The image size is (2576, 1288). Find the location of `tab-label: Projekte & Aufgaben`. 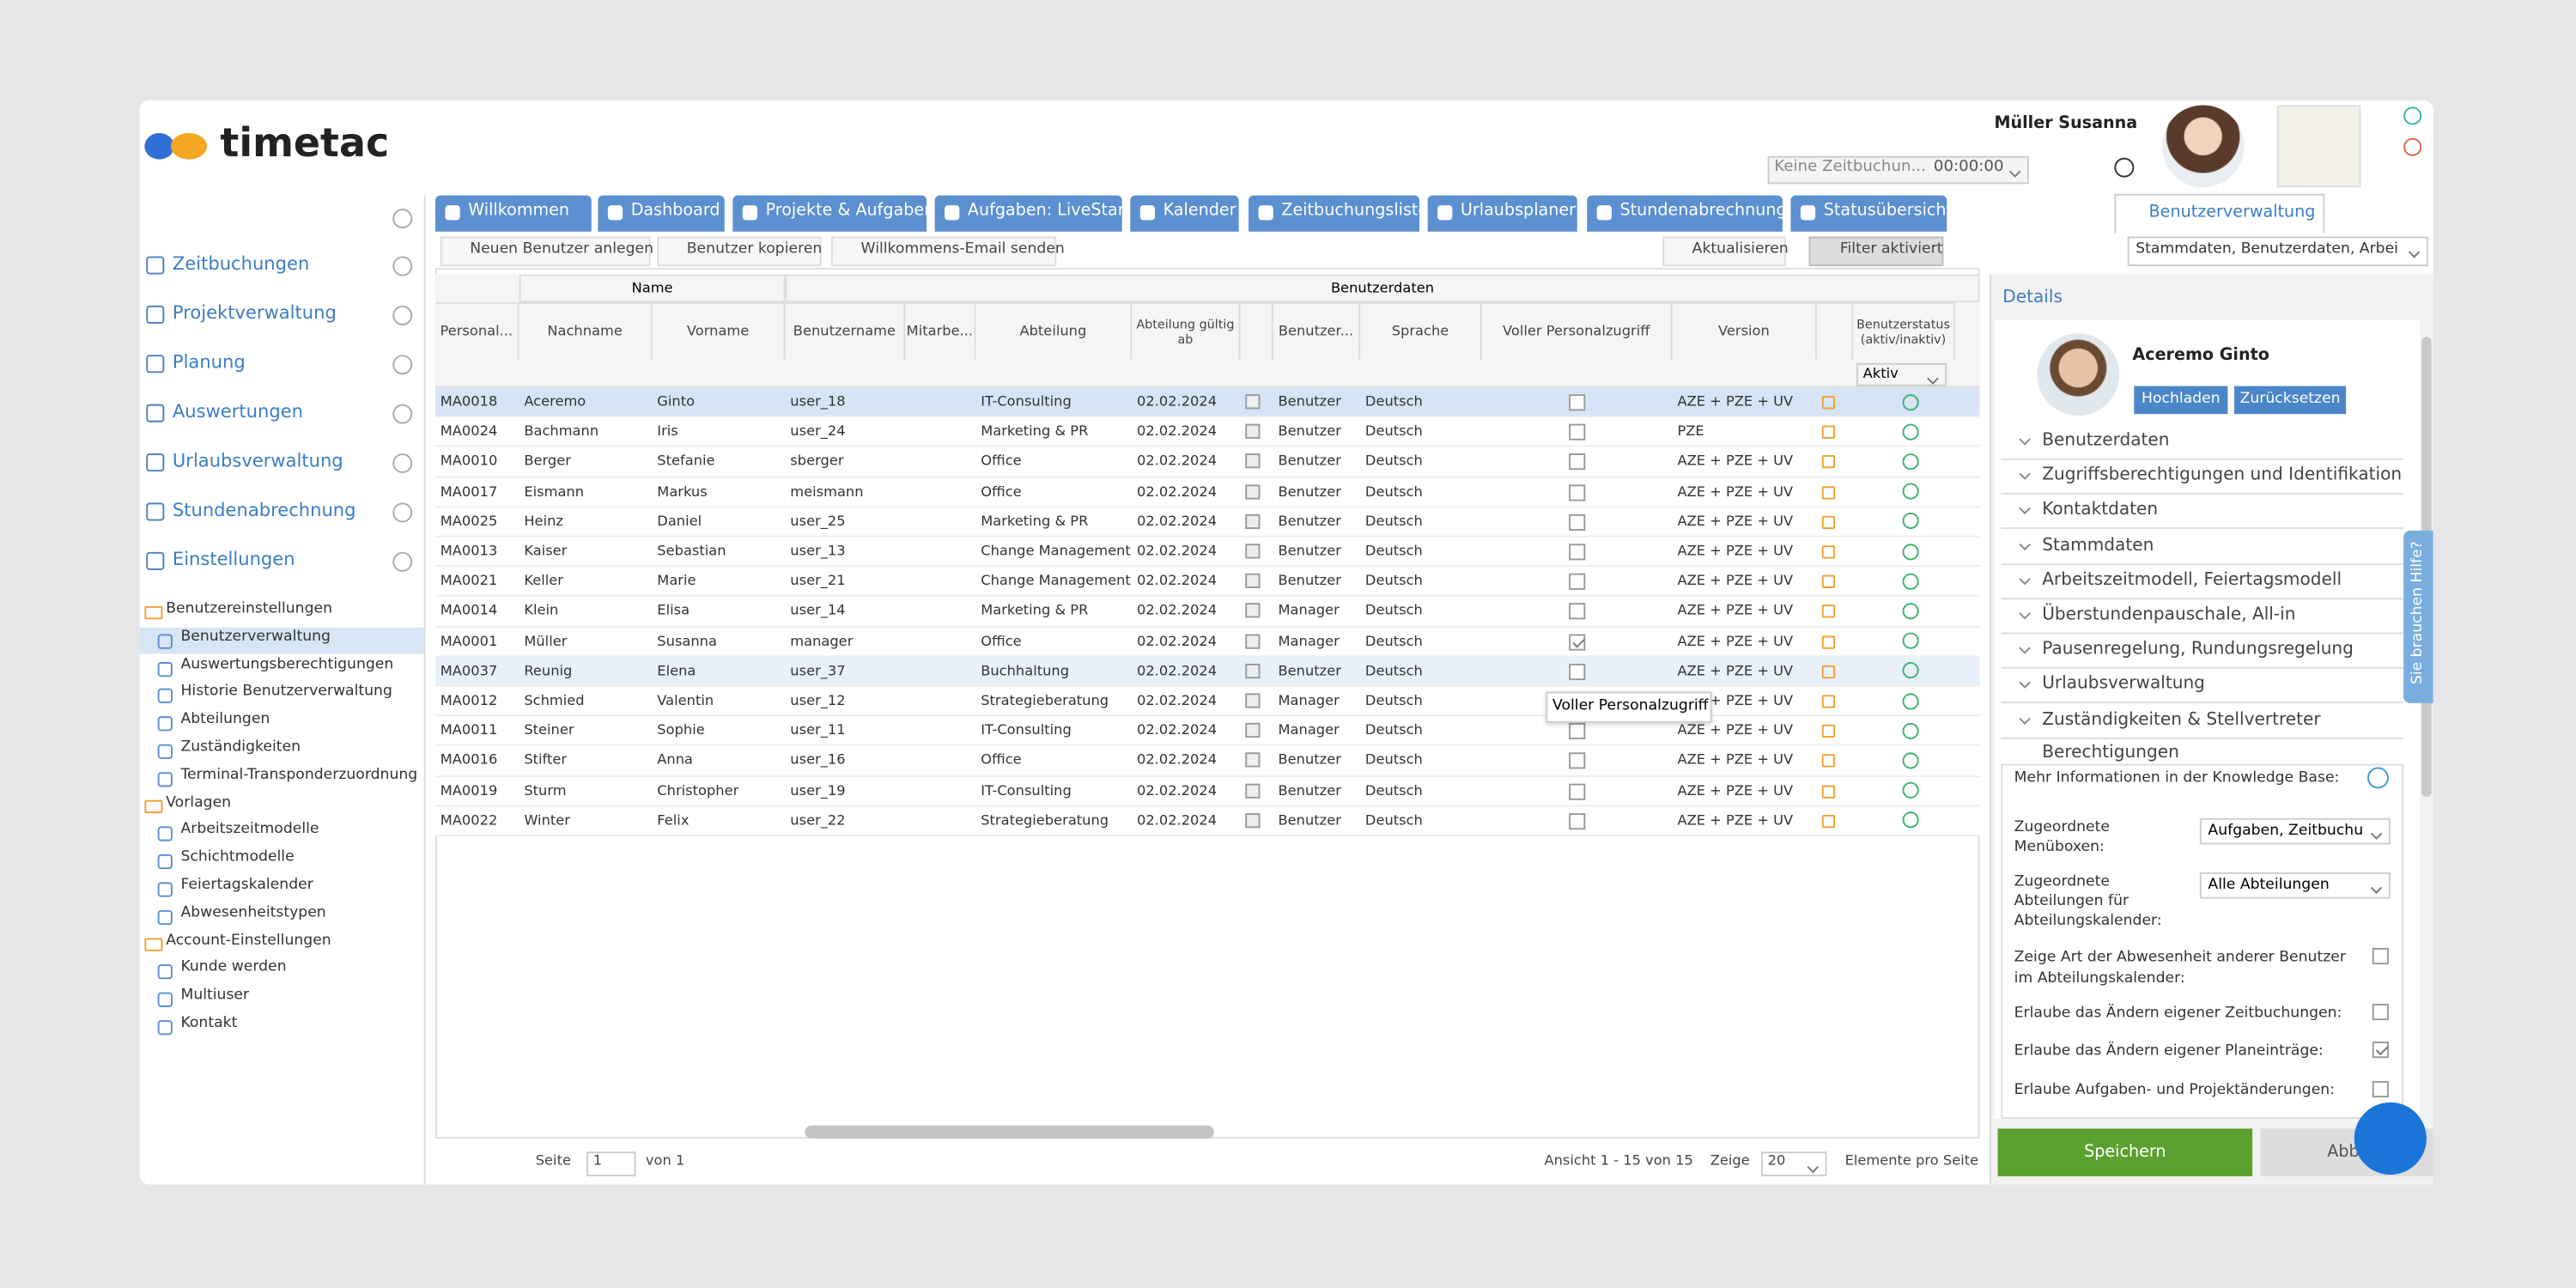

tab-label: Projekte & Aufgaben is located at coordinates (850, 211).